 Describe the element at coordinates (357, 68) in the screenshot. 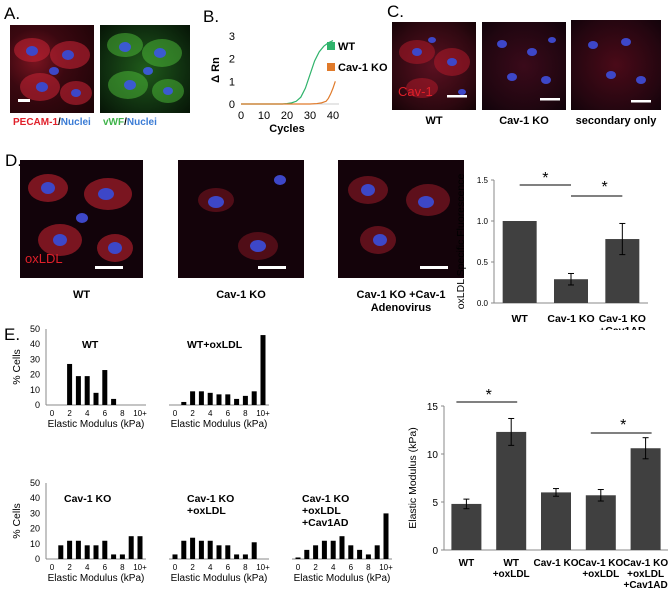

I see `legend-ko: Cav-1 KO` at that location.